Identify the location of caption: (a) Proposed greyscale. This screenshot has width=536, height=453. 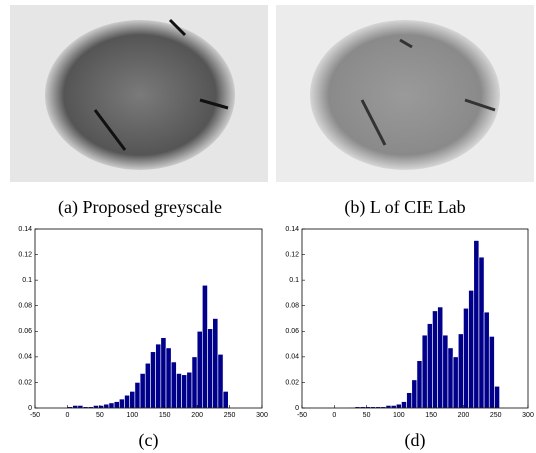
(140, 207).